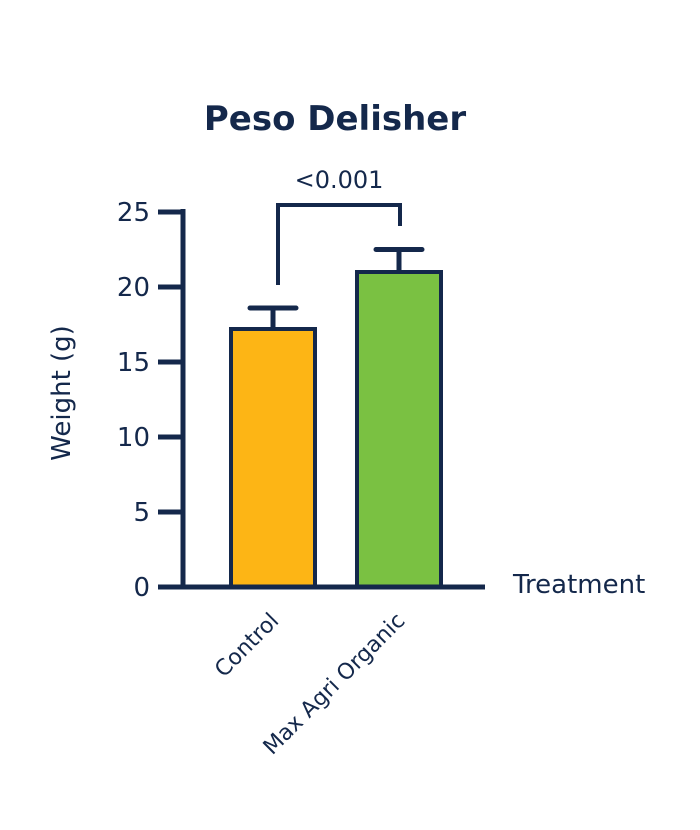 Image resolution: width=700 pixels, height=830 pixels. What do you see at coordinates (133, 288) in the screenshot?
I see `y-tick-label-20: 20` at bounding box center [133, 288].